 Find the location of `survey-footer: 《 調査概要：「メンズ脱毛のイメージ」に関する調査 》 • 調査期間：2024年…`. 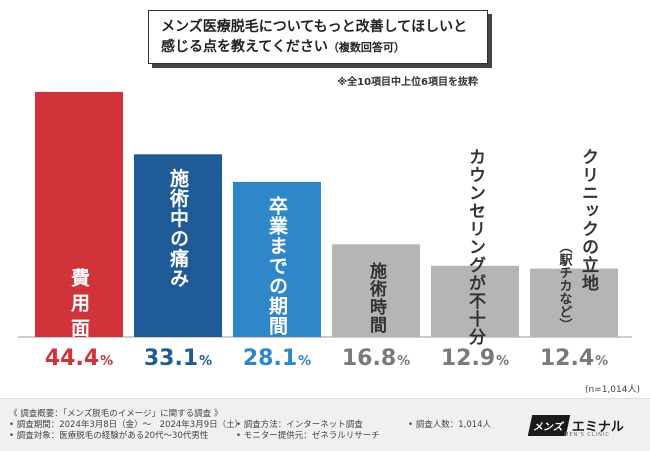

survey-footer: 《 調査概要：「メンズ脱毛のイメージ」に関する調査 》 • 調査期間：2024年… is located at coordinates (325, 424).